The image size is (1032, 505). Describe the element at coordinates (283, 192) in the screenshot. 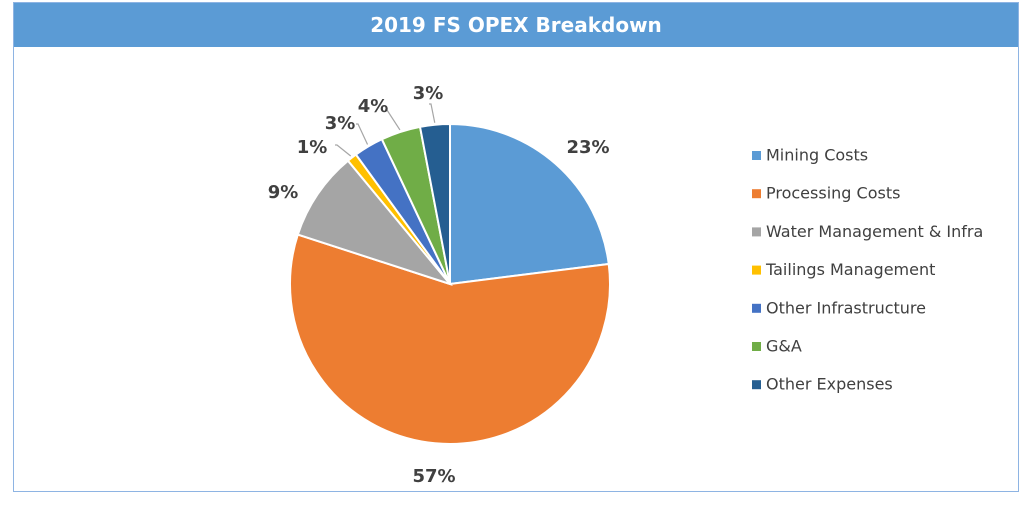

I see `data-label-3: 9%` at that location.